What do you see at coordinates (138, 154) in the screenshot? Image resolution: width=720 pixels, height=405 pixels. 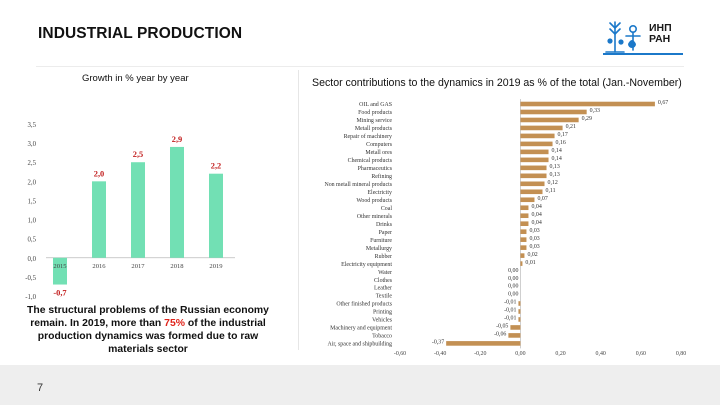 I see `data-label-2017: 2,5` at bounding box center [138, 154].